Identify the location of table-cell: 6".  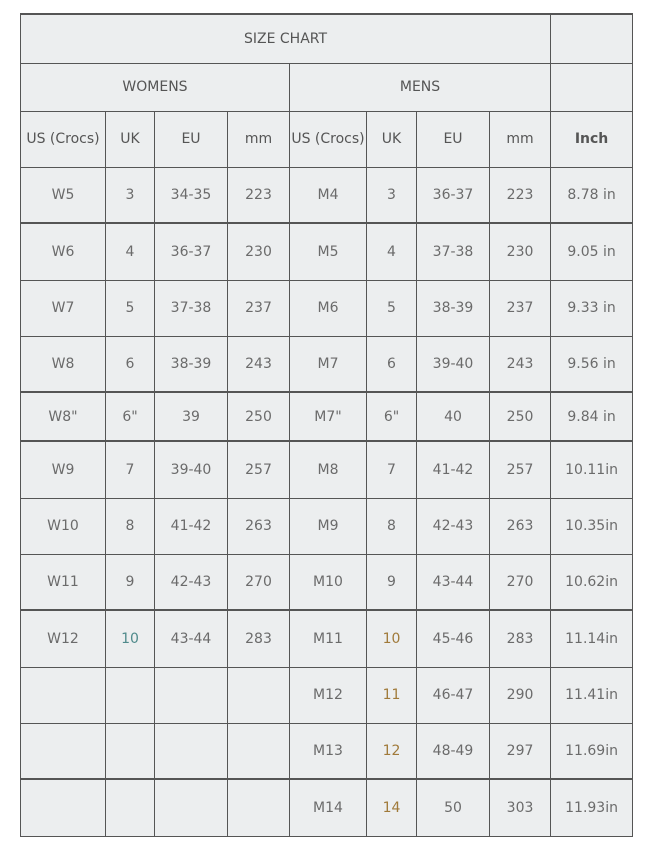
(130, 416).